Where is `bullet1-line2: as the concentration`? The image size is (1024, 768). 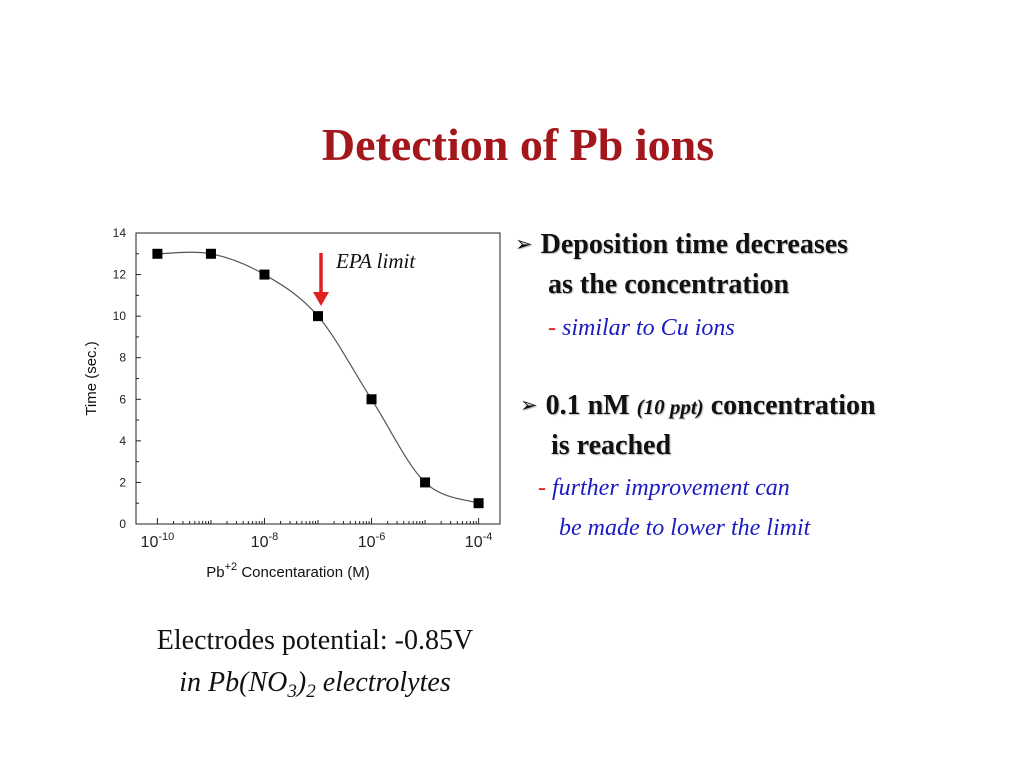
bullet1-line2: as the concentration is located at coordinates (669, 284).